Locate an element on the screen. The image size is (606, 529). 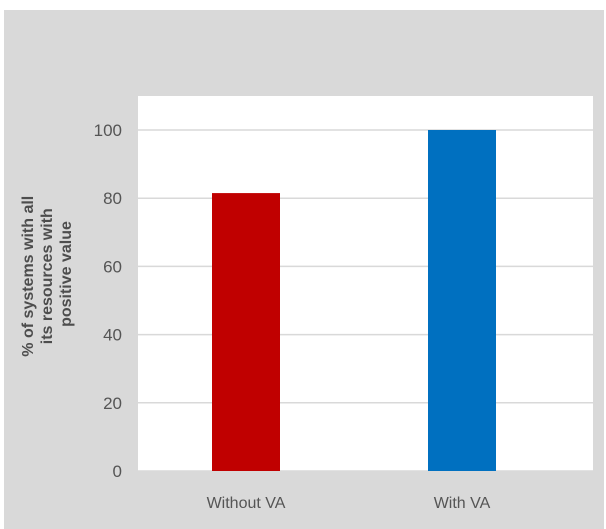
x-category-label: With VA is located at coordinates (462, 503).